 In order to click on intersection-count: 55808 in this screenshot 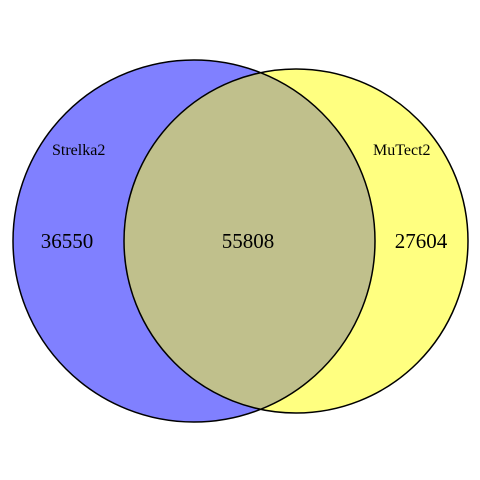, I will do `click(248, 241)`.